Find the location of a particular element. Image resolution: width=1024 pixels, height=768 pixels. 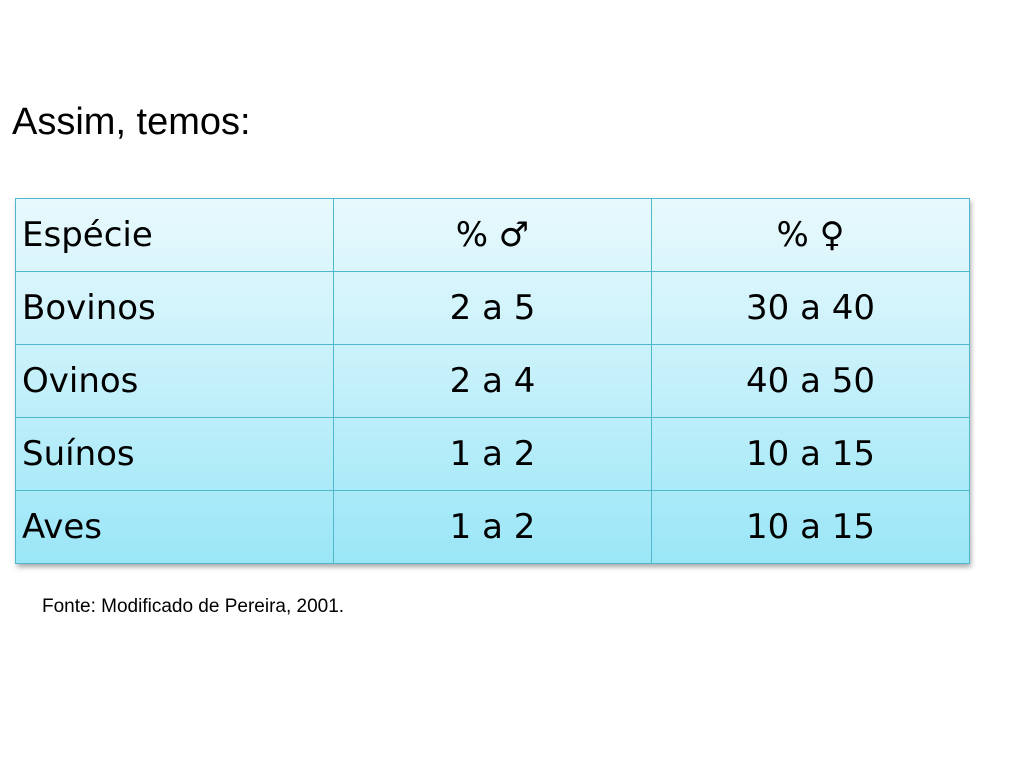

male-percent-cell: 2 a 5 is located at coordinates (492, 308).